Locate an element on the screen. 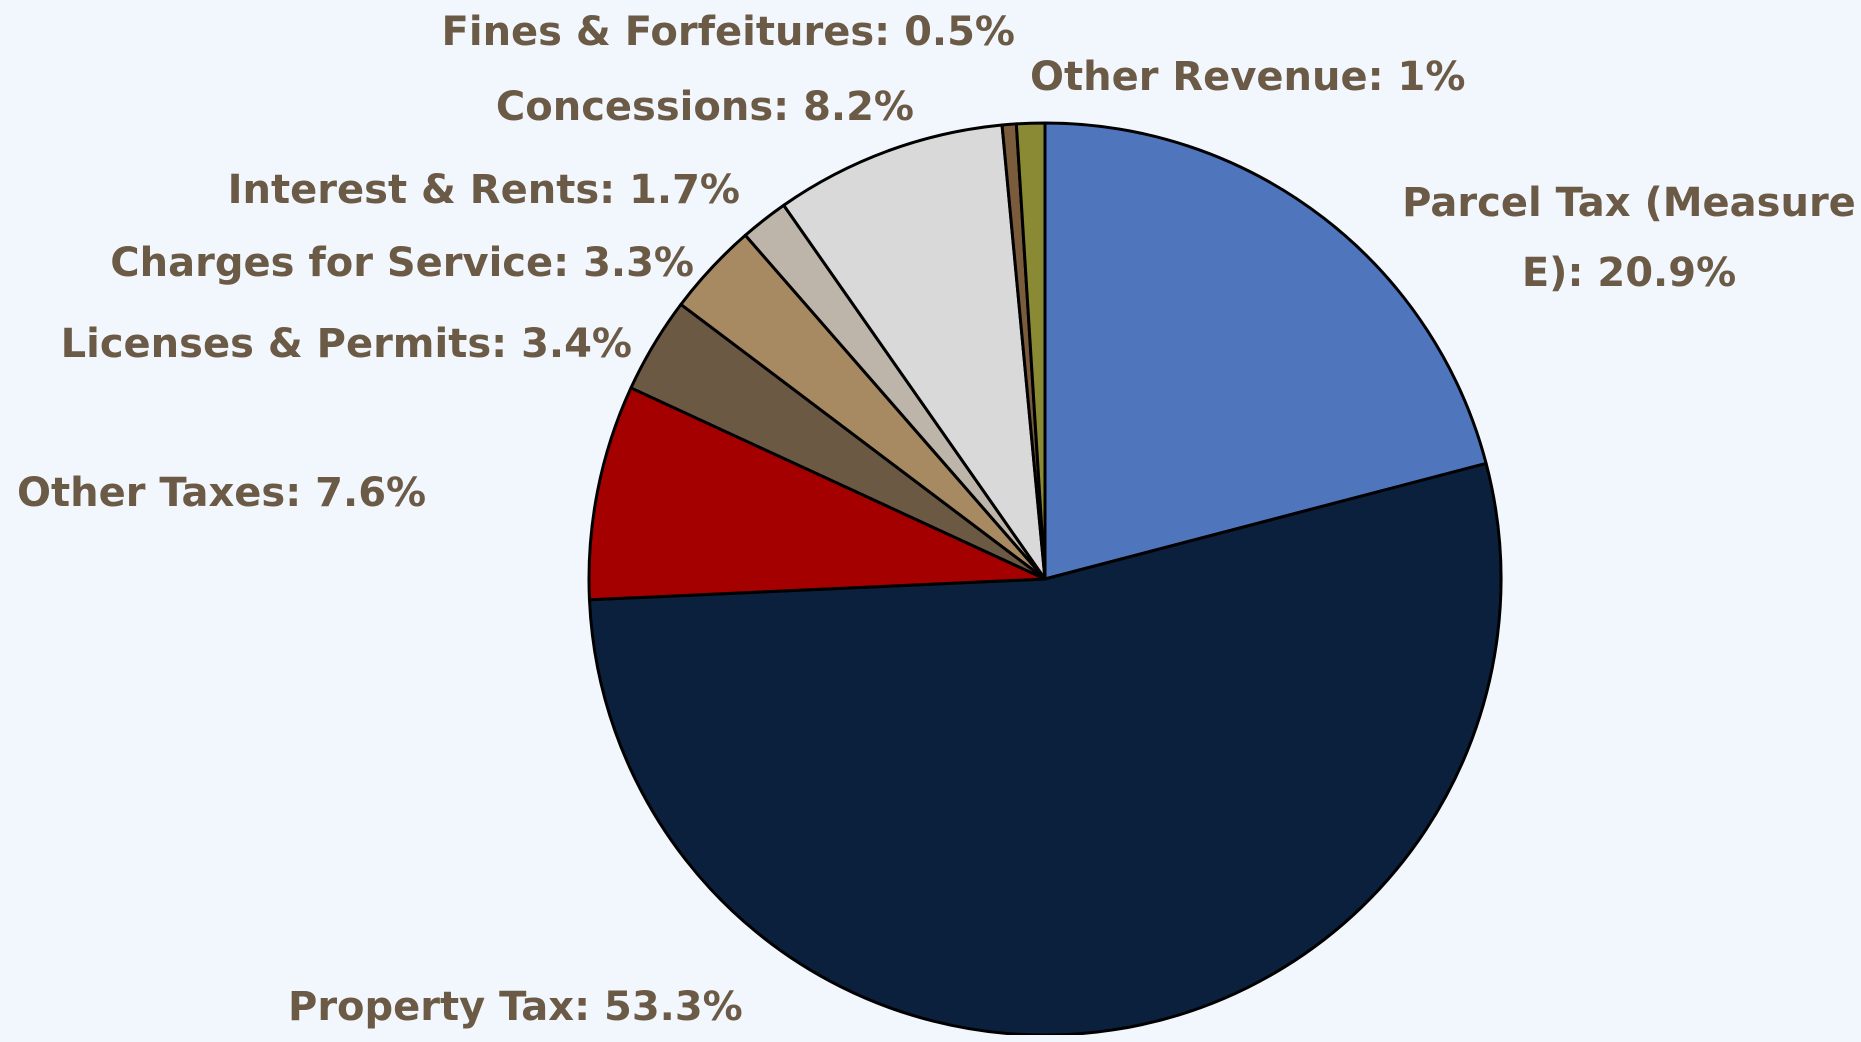 Image resolution: width=1861 pixels, height=1042 pixels. slice-label: Interest & Rents: 1.7% is located at coordinates (483, 190).